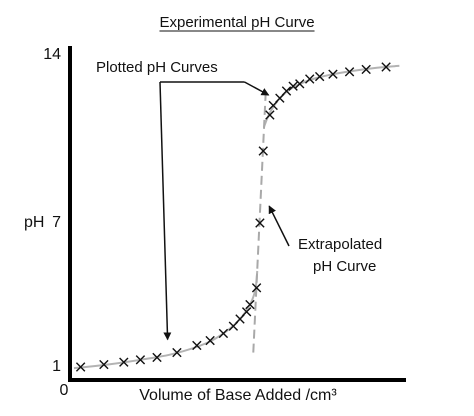 The width and height of the screenshot is (474, 416). I want to click on annotation-extrapolated-line-2: pH Curve, so click(344, 266).